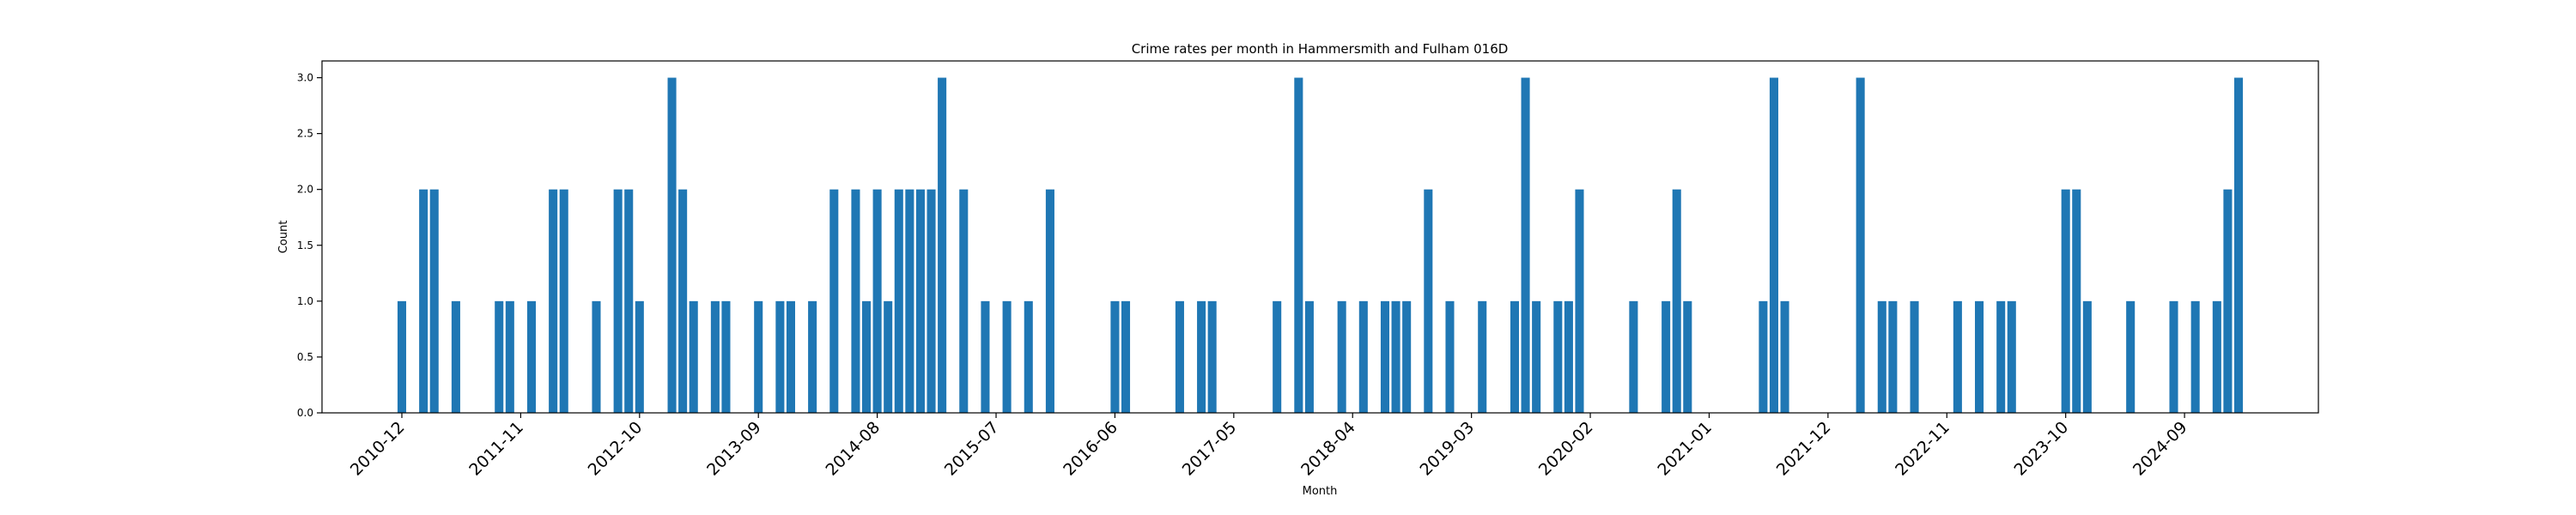 The height and width of the screenshot is (515, 2576). What do you see at coordinates (305, 78) in the screenshot?
I see `y-tick-label: 3.0` at bounding box center [305, 78].